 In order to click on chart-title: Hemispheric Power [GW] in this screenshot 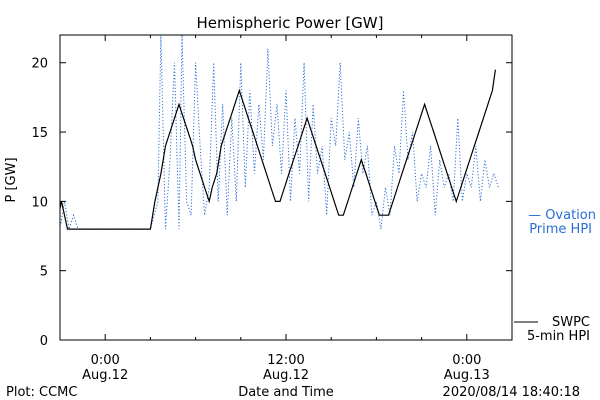, I will do `click(290, 23)`.